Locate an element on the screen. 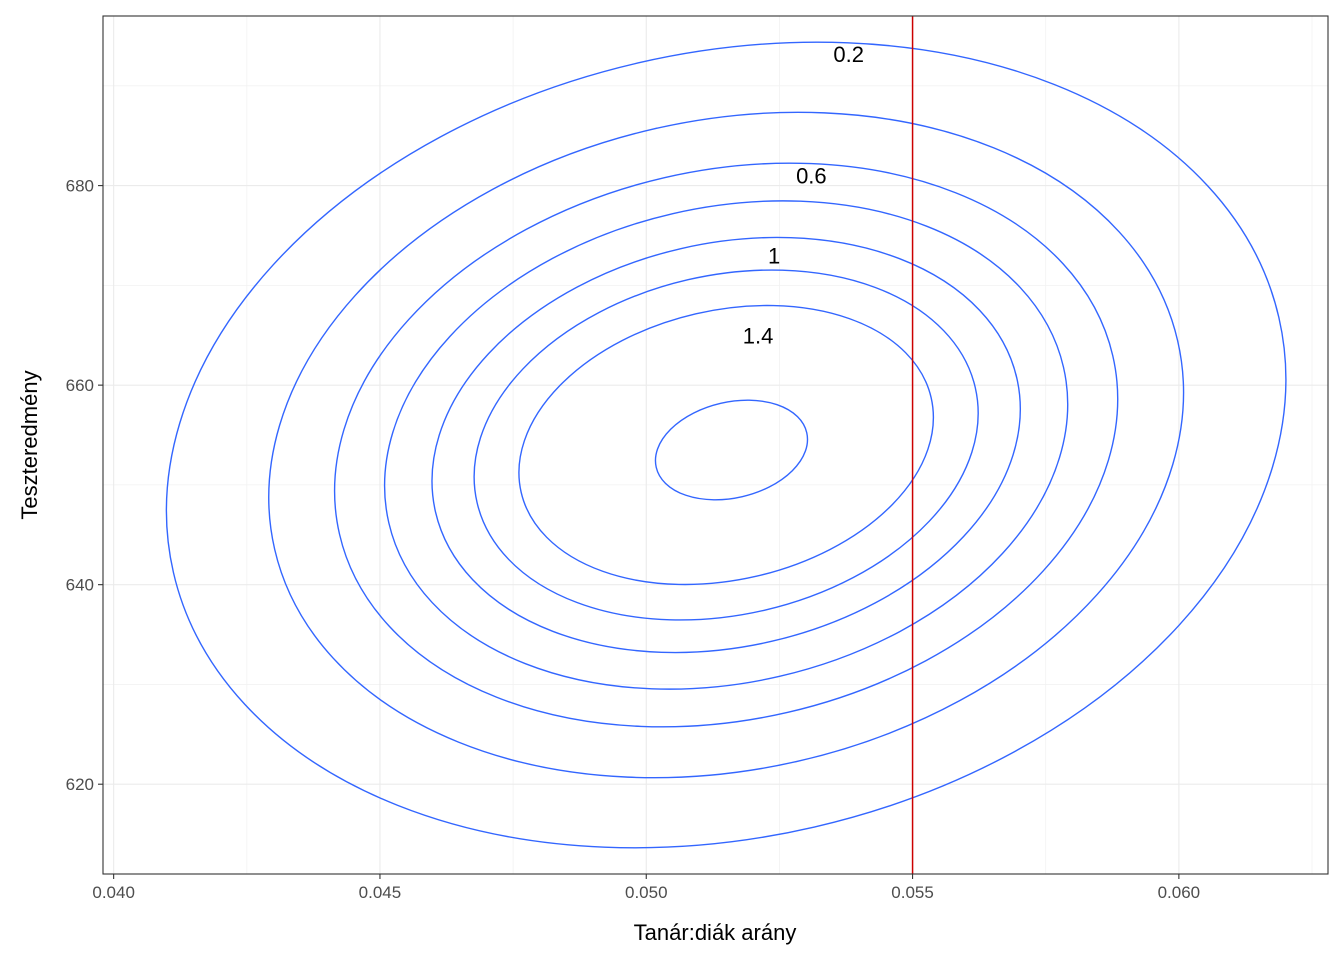  x-axis-ticks: 0.040 0.045 0.050 0.055 0.060 is located at coordinates (646, 888).